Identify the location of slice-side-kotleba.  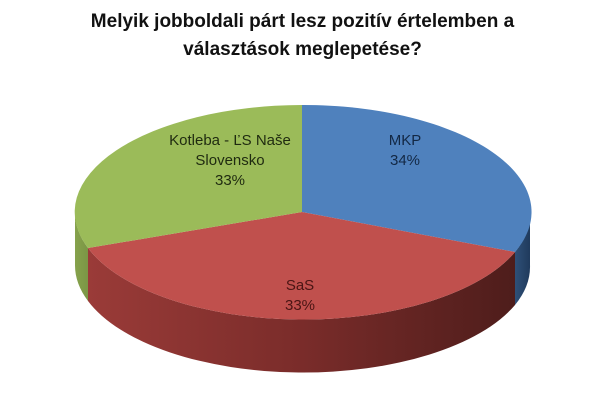
(81, 256).